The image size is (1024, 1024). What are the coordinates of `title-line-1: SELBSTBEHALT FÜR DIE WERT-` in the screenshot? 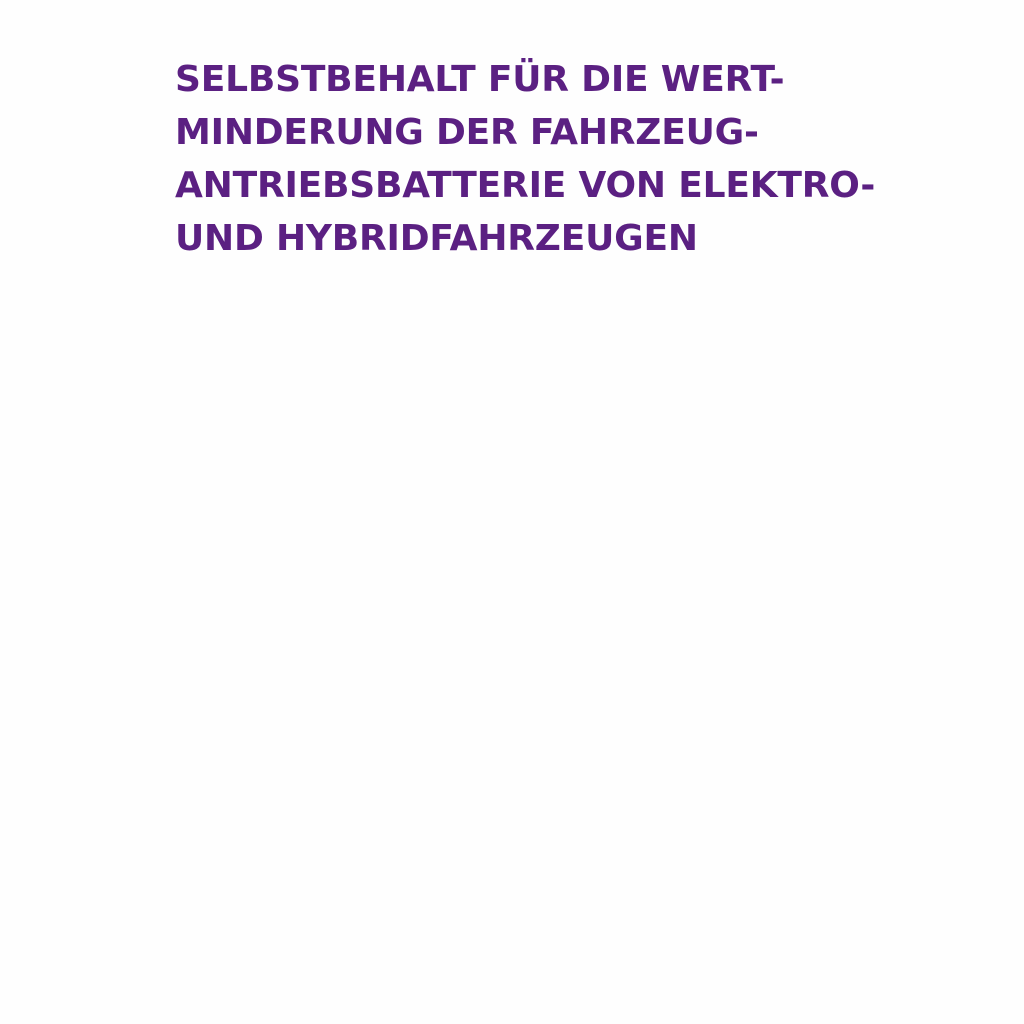 It's located at (480, 79).